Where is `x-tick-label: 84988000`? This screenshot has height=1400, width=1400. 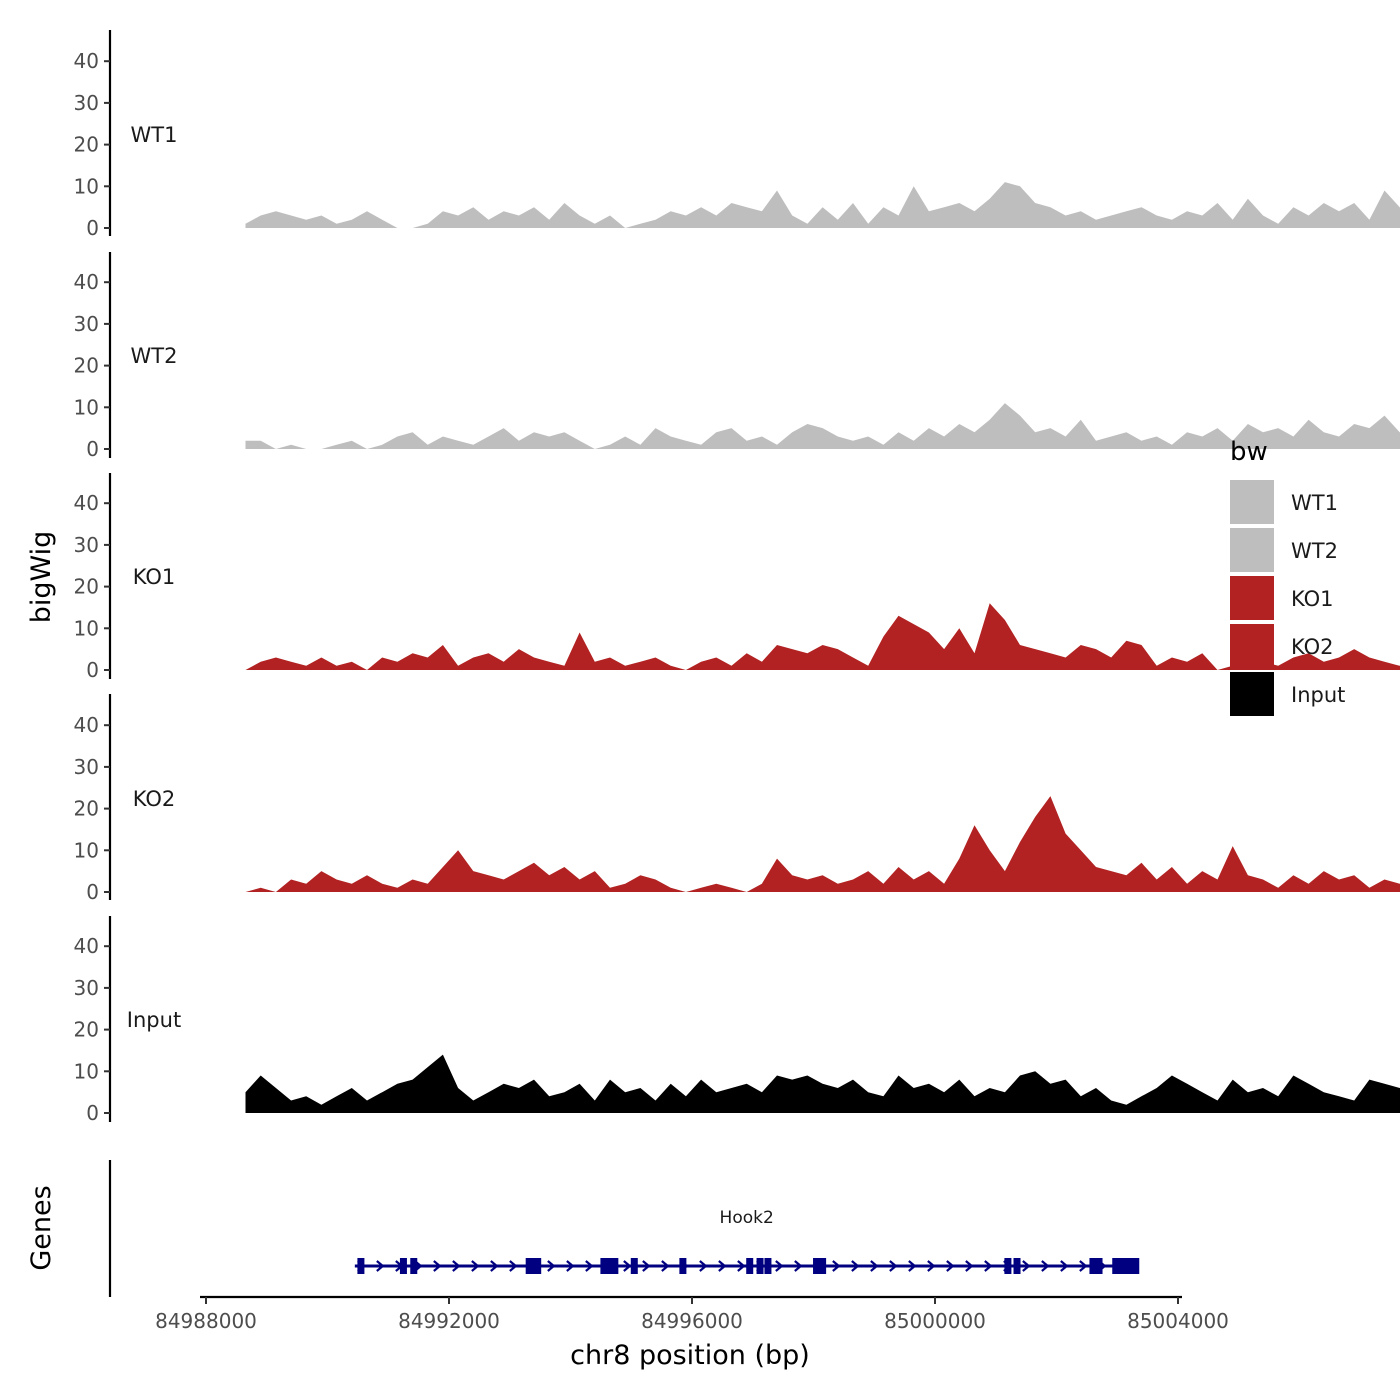
x-tick-label: 84988000 is located at coordinates (206, 1321).